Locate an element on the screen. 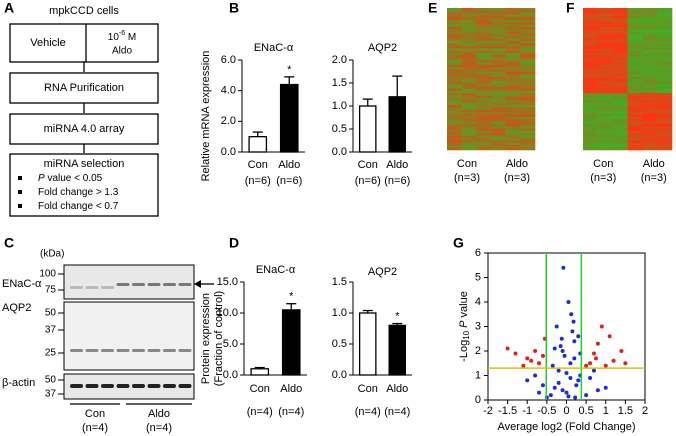 Image resolution: width=676 pixels, height=436 pixels. chart-title: ENaC-α is located at coordinates (274, 48).